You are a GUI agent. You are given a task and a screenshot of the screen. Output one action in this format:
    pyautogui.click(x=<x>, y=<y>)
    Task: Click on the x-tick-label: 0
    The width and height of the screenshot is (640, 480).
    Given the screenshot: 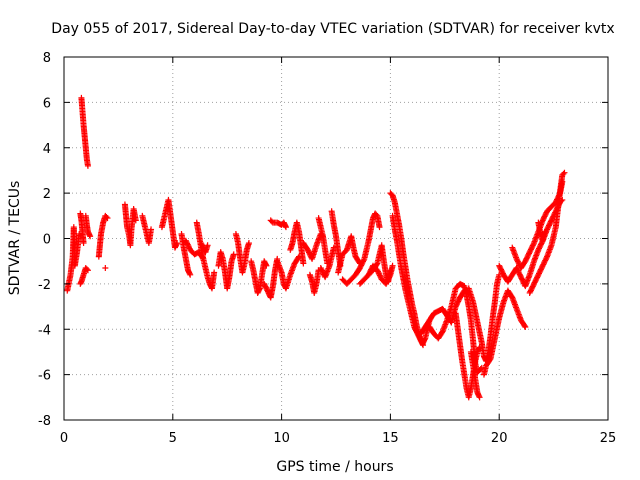 What is the action you would take?
    pyautogui.click(x=64, y=438)
    